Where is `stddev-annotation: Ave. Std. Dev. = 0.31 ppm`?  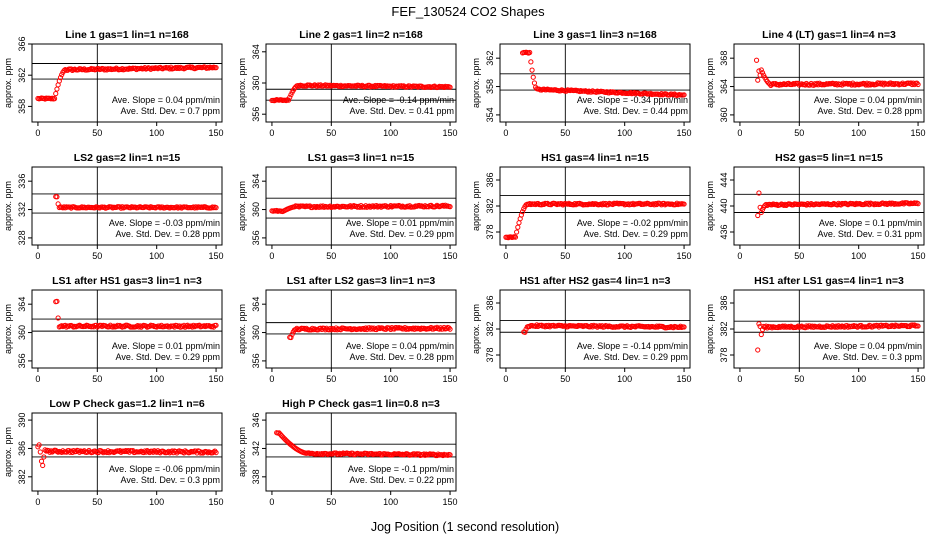 stddev-annotation: Ave. Std. Dev. = 0.31 ppm is located at coordinates (870, 234).